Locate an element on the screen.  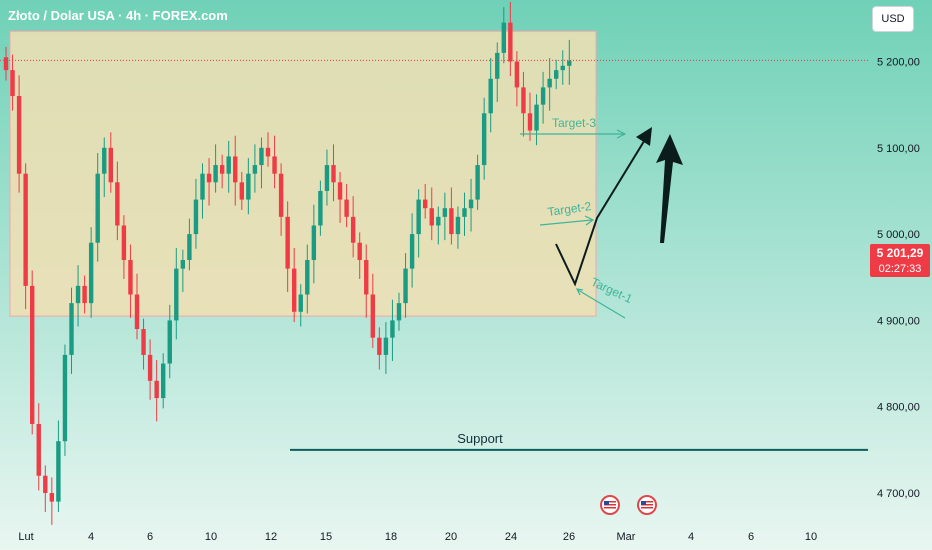
y-tick-label: 4 800,00 is located at coordinates (898, 408).